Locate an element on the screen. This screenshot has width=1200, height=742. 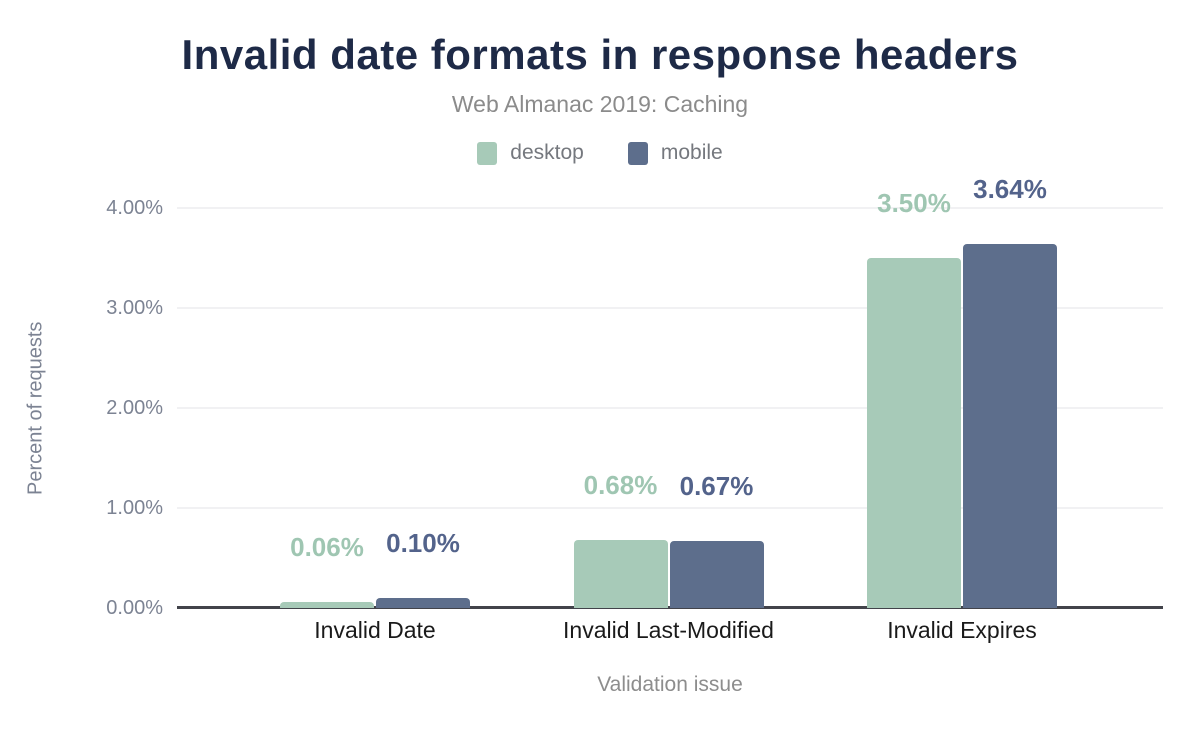
gridline-2.00% is located at coordinates (670, 408).